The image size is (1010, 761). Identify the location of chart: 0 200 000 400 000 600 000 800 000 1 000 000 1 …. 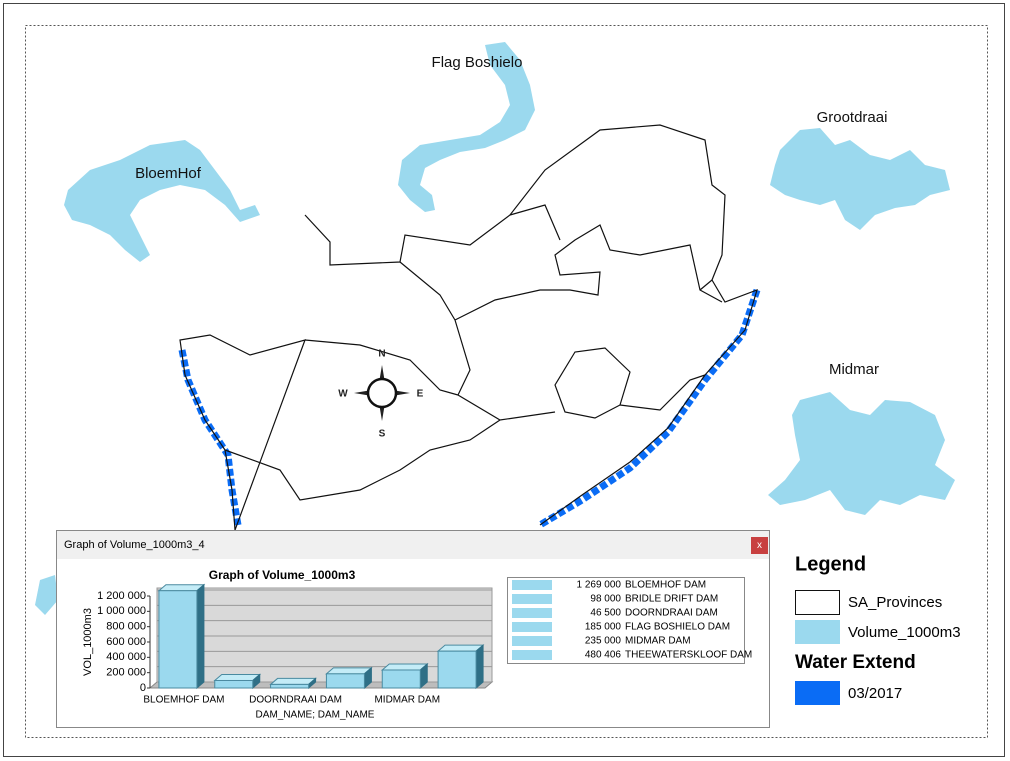
(424, 643).